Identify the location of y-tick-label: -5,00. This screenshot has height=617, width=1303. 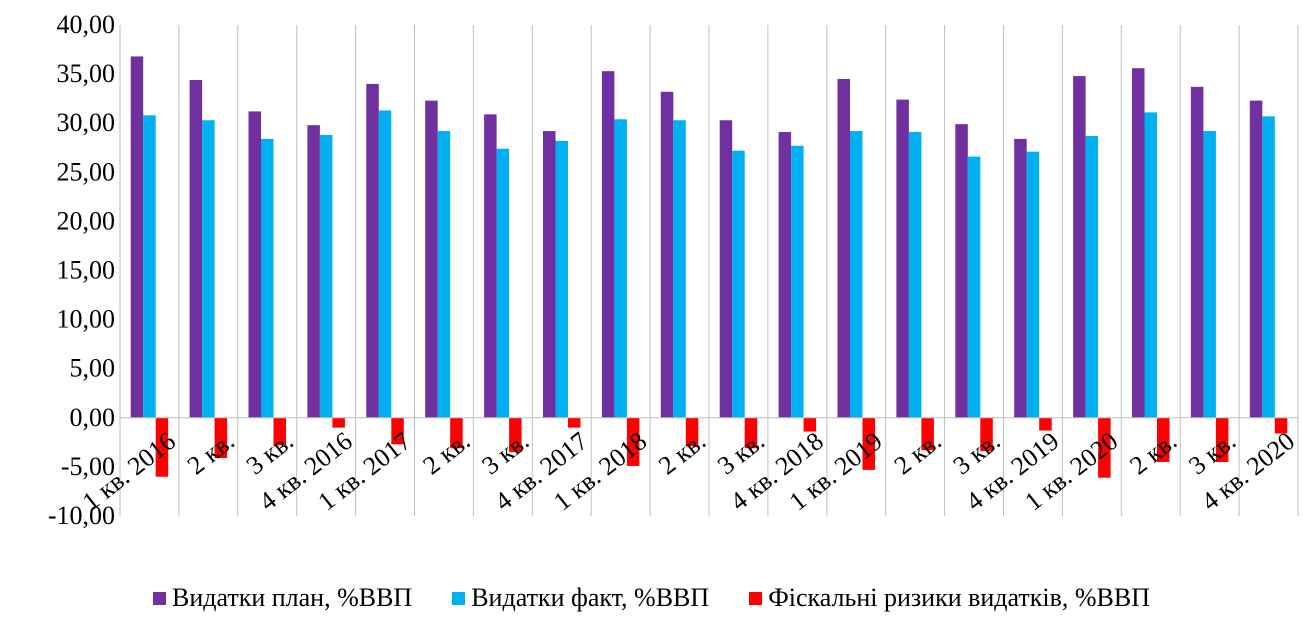
(88, 466).